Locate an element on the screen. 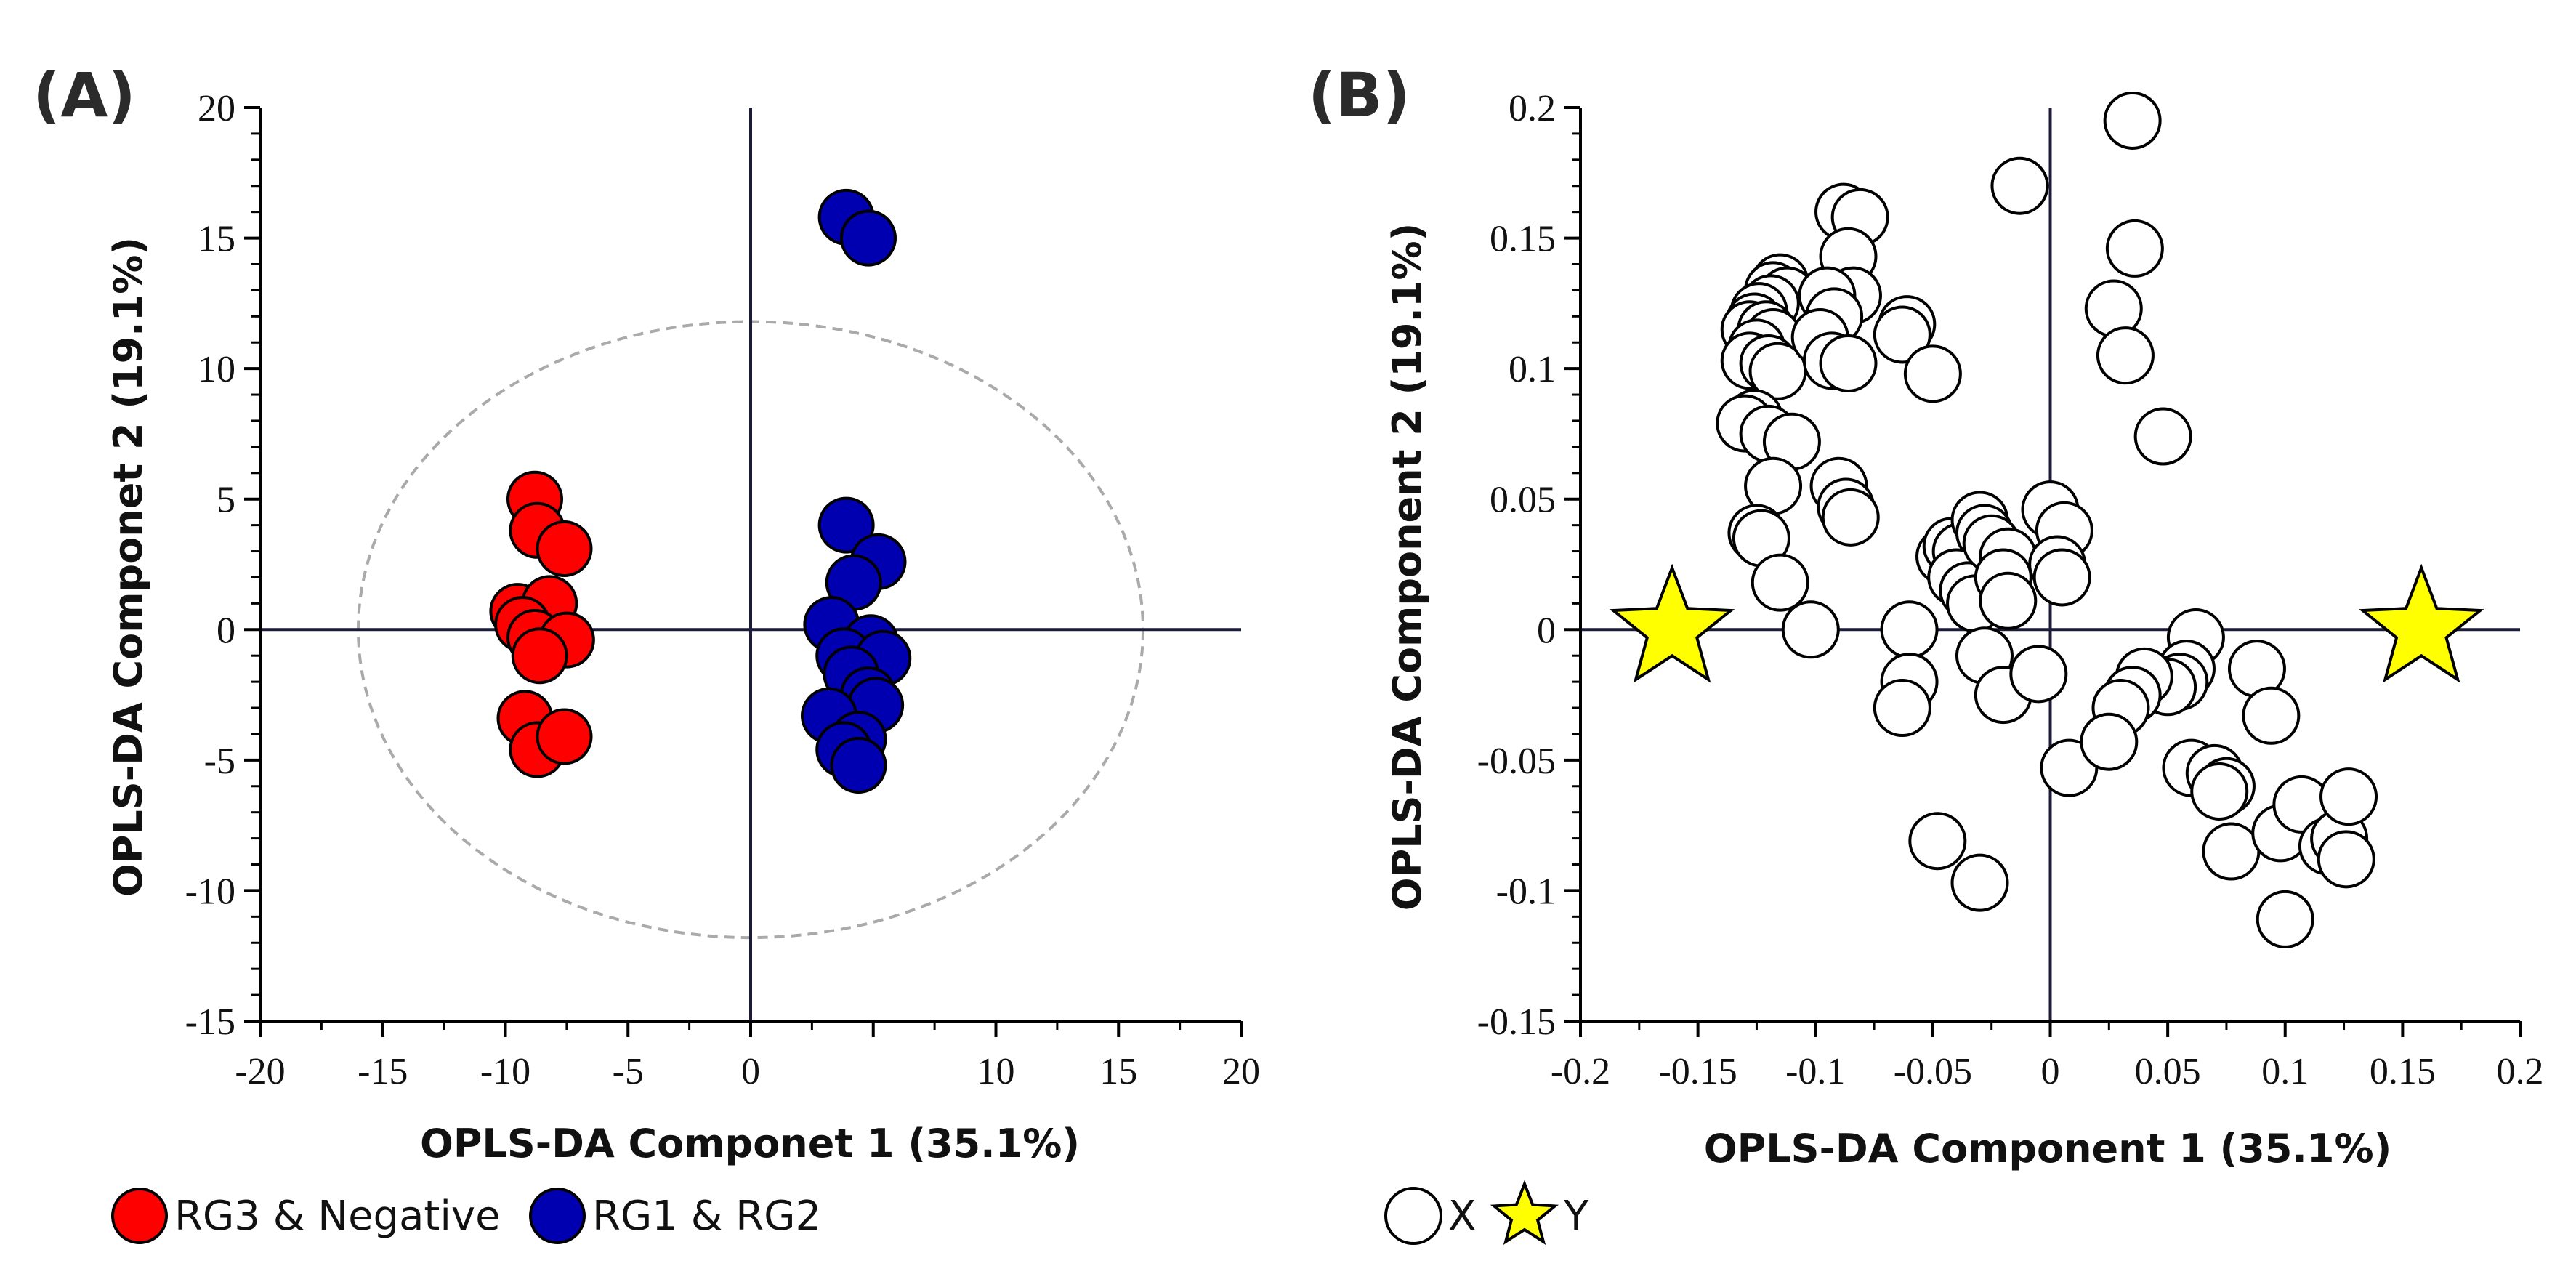  x-tick-label: 0.15 is located at coordinates (2403, 1071).